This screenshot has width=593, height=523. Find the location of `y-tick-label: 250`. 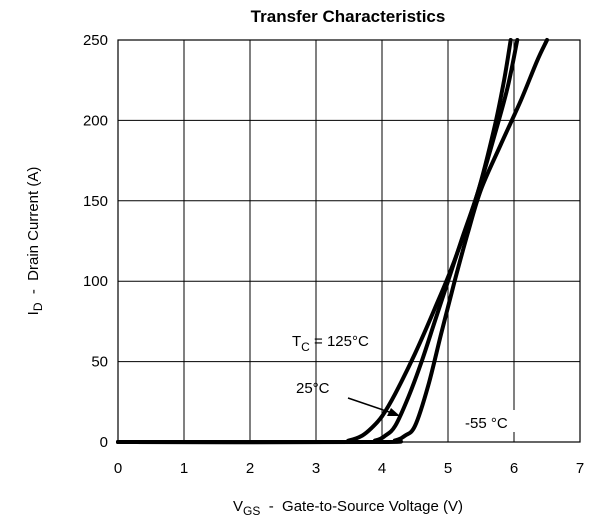

y-tick-label: 250 is located at coordinates (95, 40).